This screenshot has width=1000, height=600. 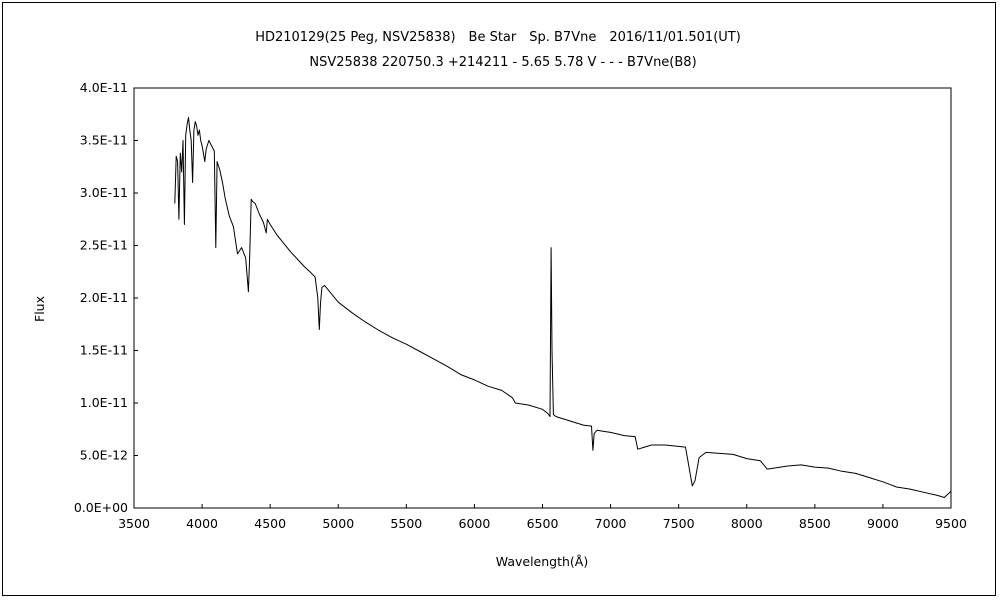 What do you see at coordinates (134, 523) in the screenshot?
I see `x-tick-label: 3500` at bounding box center [134, 523].